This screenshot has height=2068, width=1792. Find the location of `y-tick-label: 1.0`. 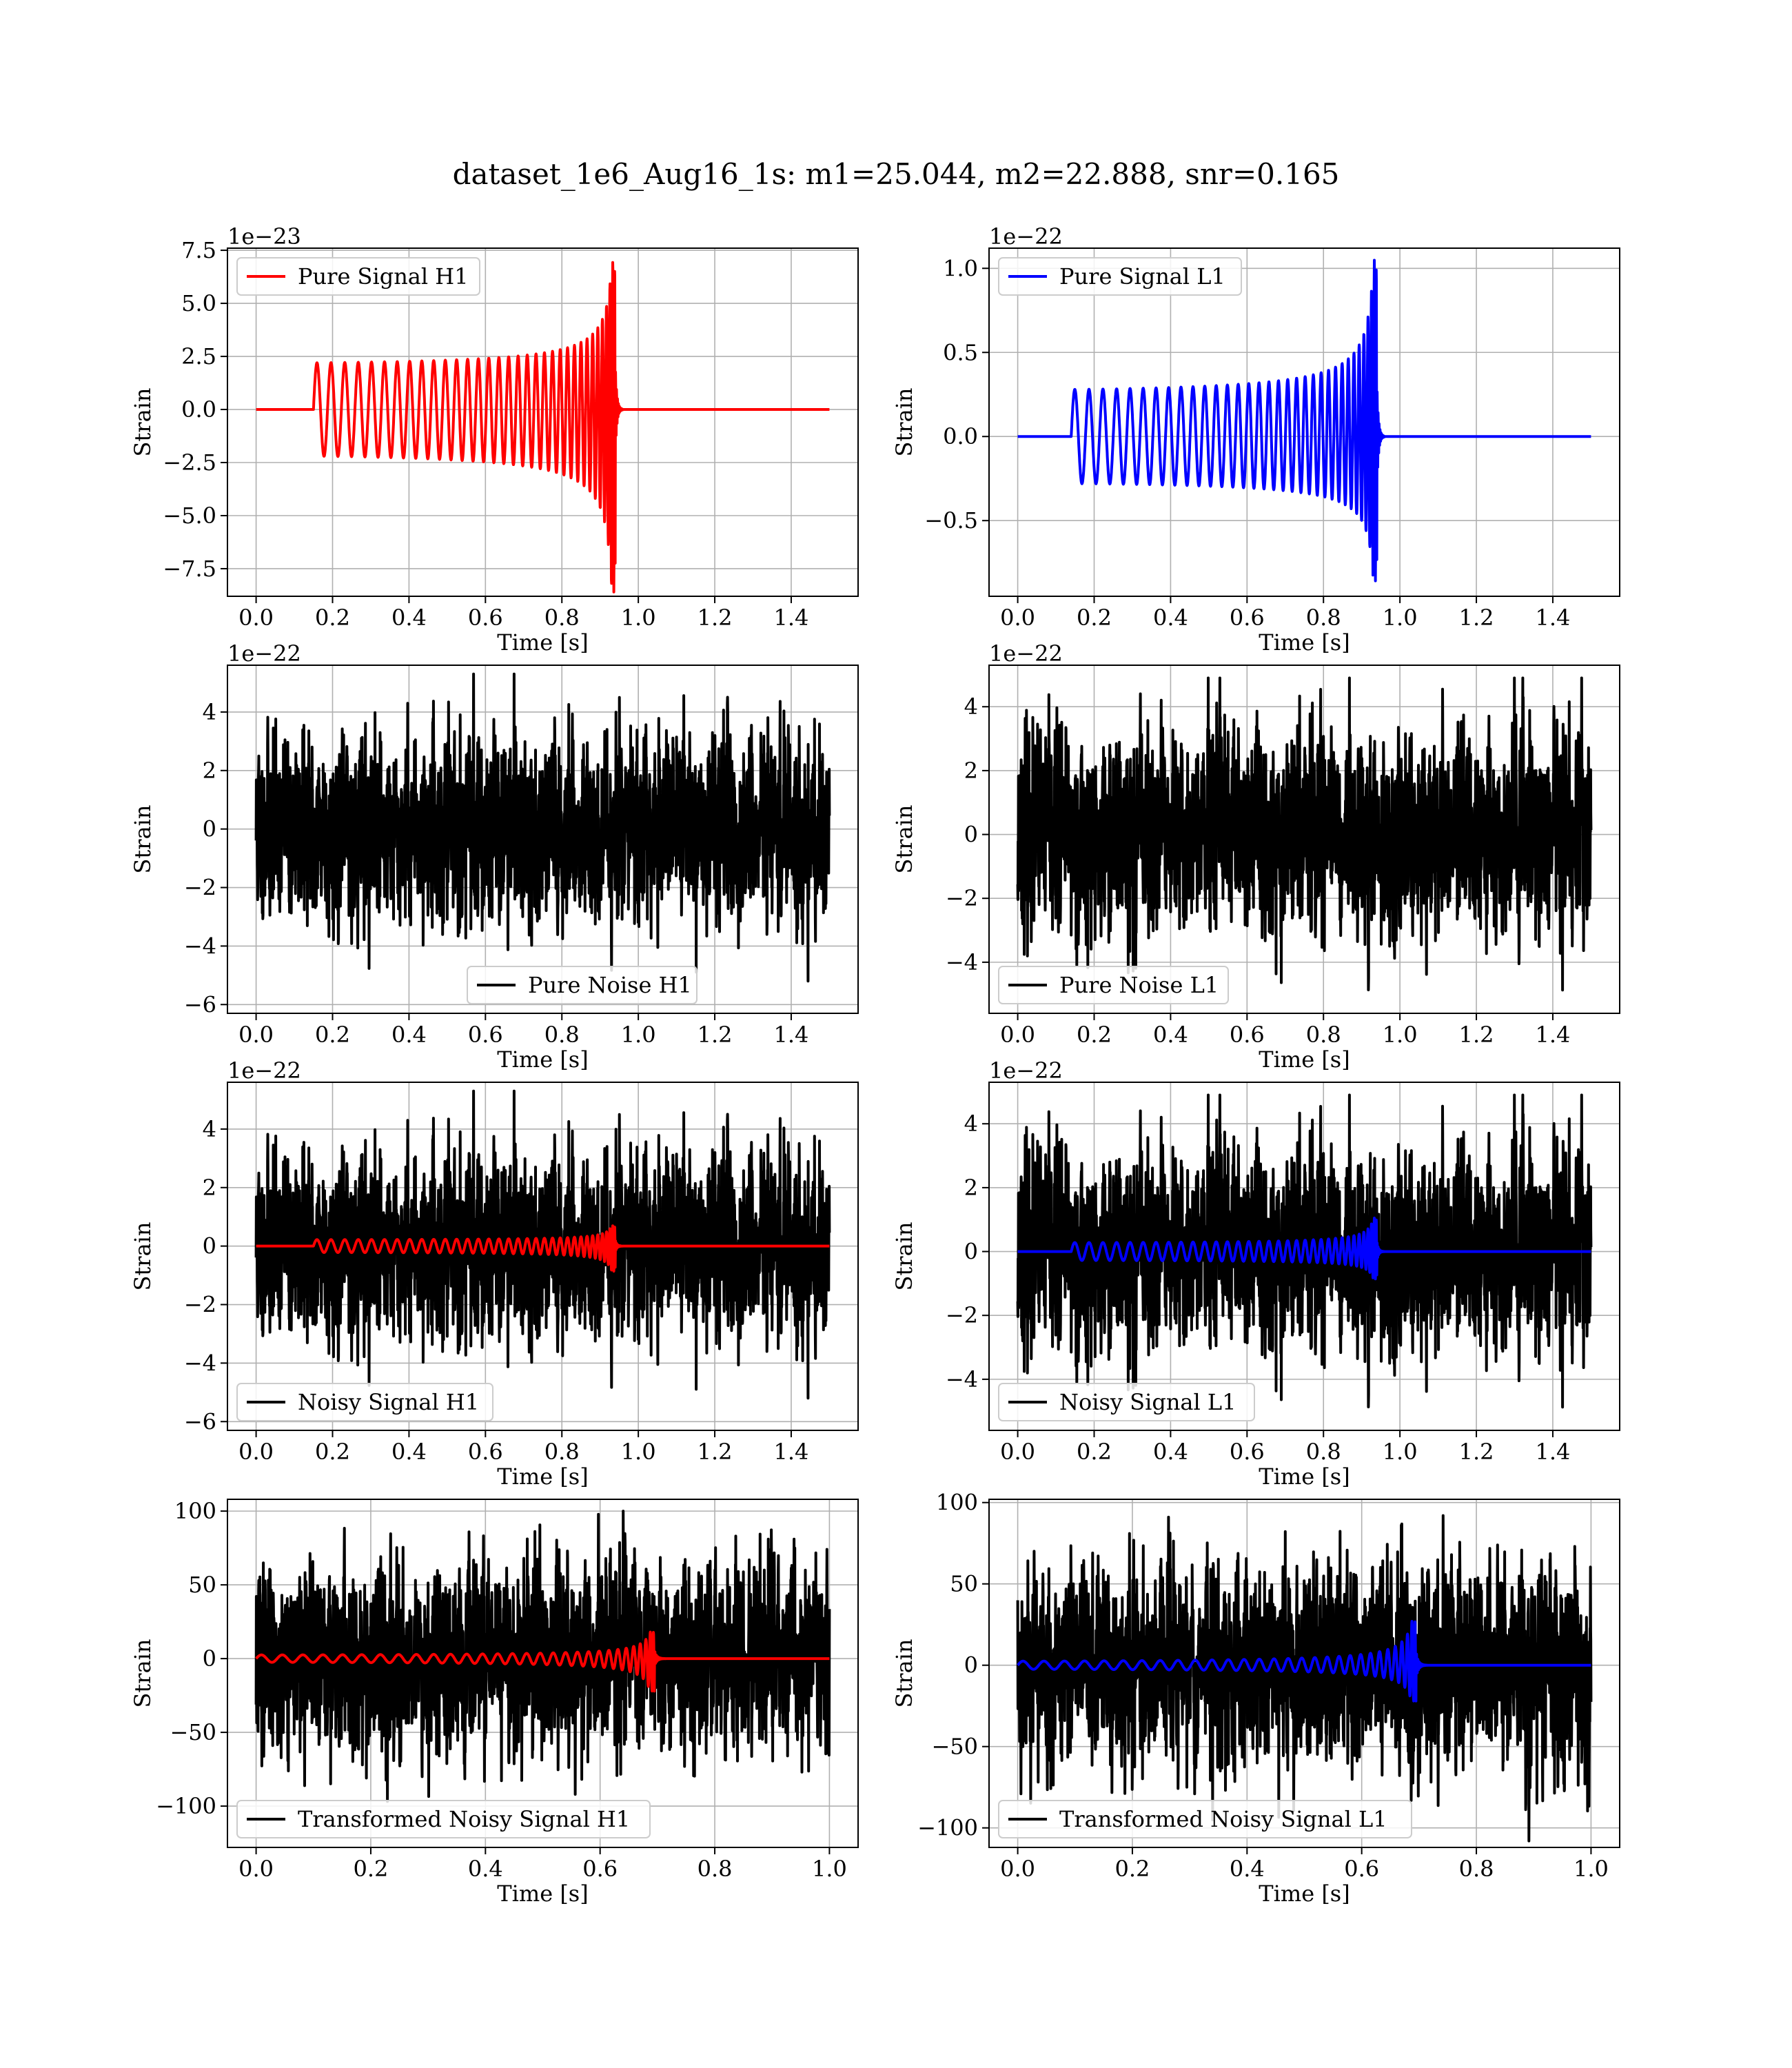

y-tick-label: 1.0 is located at coordinates (961, 268).